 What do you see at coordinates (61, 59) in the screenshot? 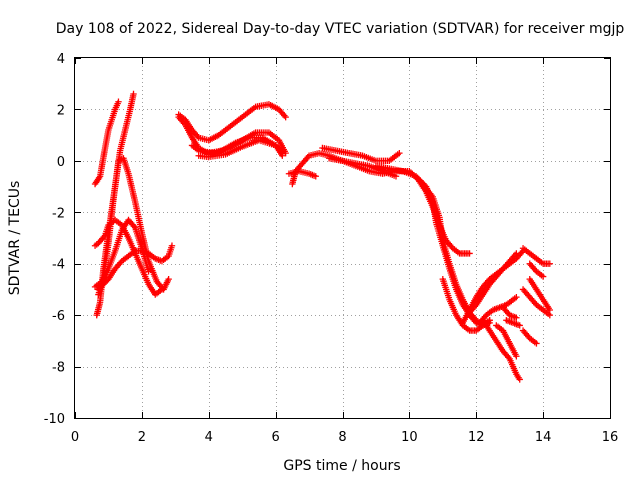
I see `y-tick-label: 4` at bounding box center [61, 59].